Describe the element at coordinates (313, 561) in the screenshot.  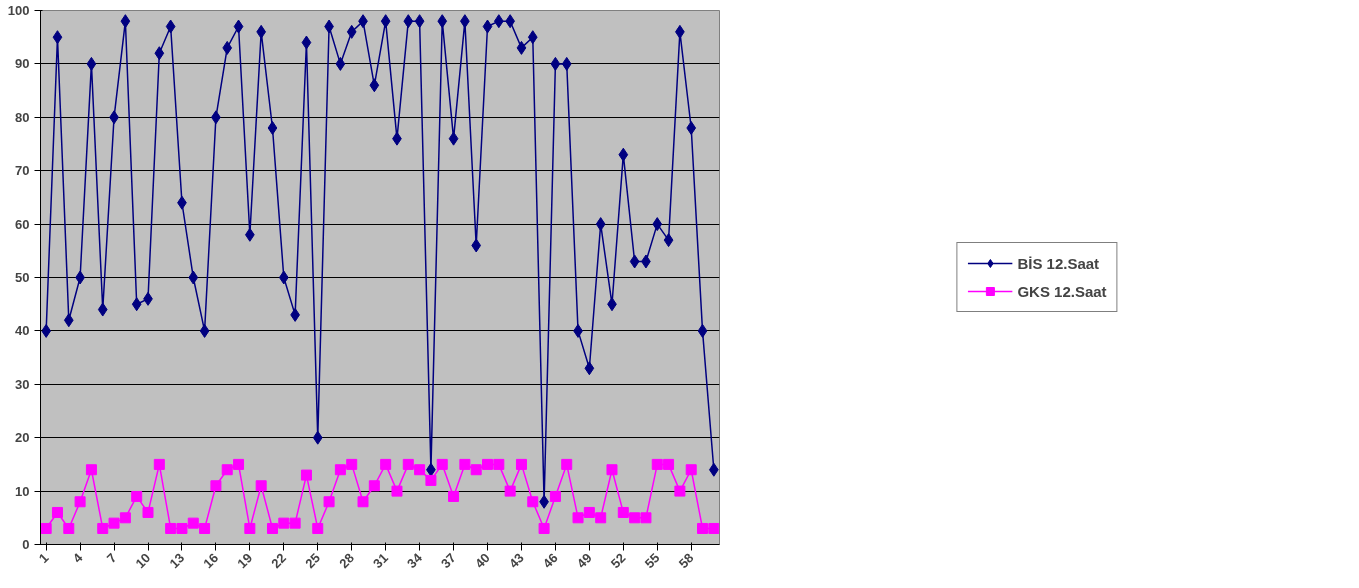
I see `x-tick-label: 25` at that location.